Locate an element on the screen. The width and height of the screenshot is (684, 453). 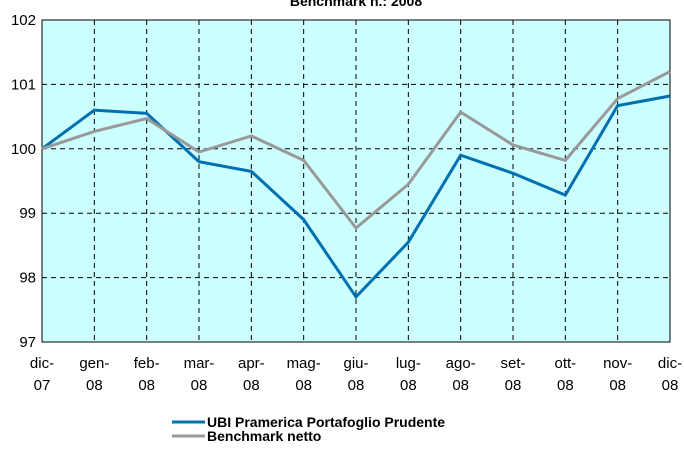
x-tick-label: dic-08 is located at coordinates (670, 374).